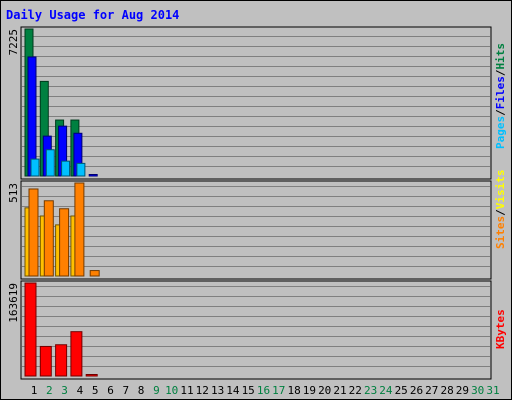 This screenshot has height=400, width=512. What do you see at coordinates (500, 190) in the screenshot?
I see `series-label-part: Visits` at bounding box center [500, 190].